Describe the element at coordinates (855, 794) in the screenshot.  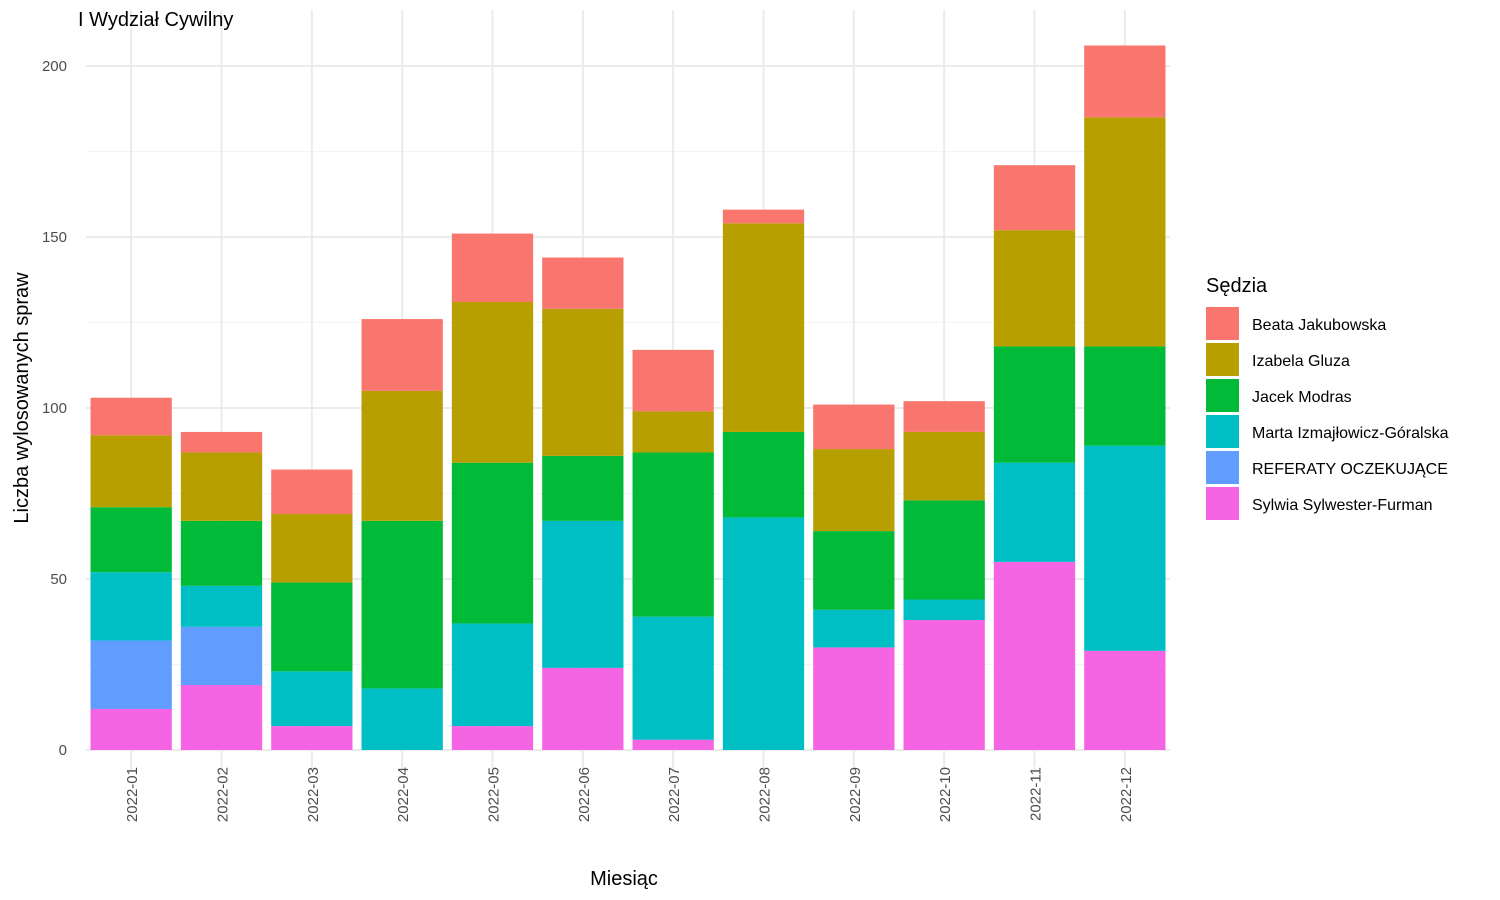
I see `x-tick-label: 2022-09` at that location.